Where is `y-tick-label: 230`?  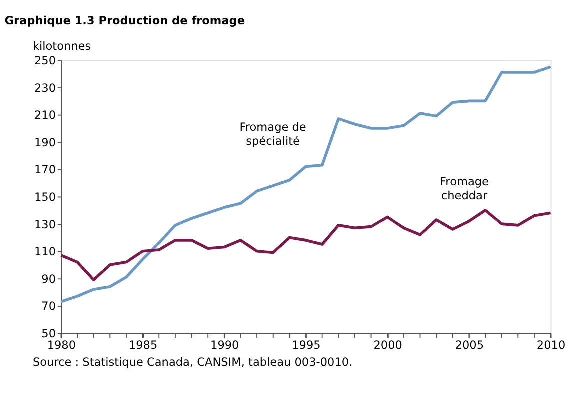 y-tick-label: 230 is located at coordinates (45, 88).